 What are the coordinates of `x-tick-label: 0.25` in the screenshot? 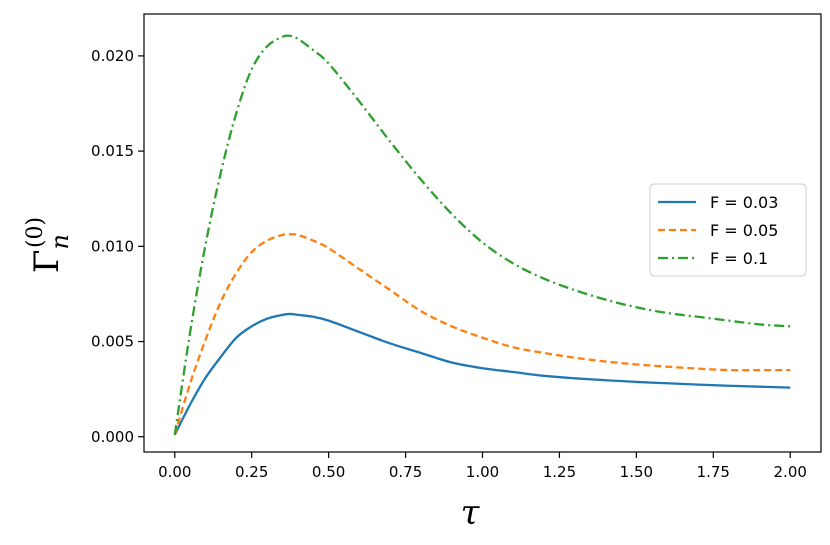 It's located at (251, 472).